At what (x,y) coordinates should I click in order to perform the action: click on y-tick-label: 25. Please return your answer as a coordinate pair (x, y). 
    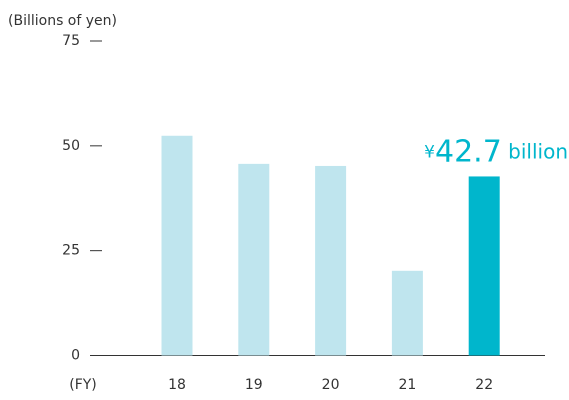
    Looking at the image, I should click on (71, 251).